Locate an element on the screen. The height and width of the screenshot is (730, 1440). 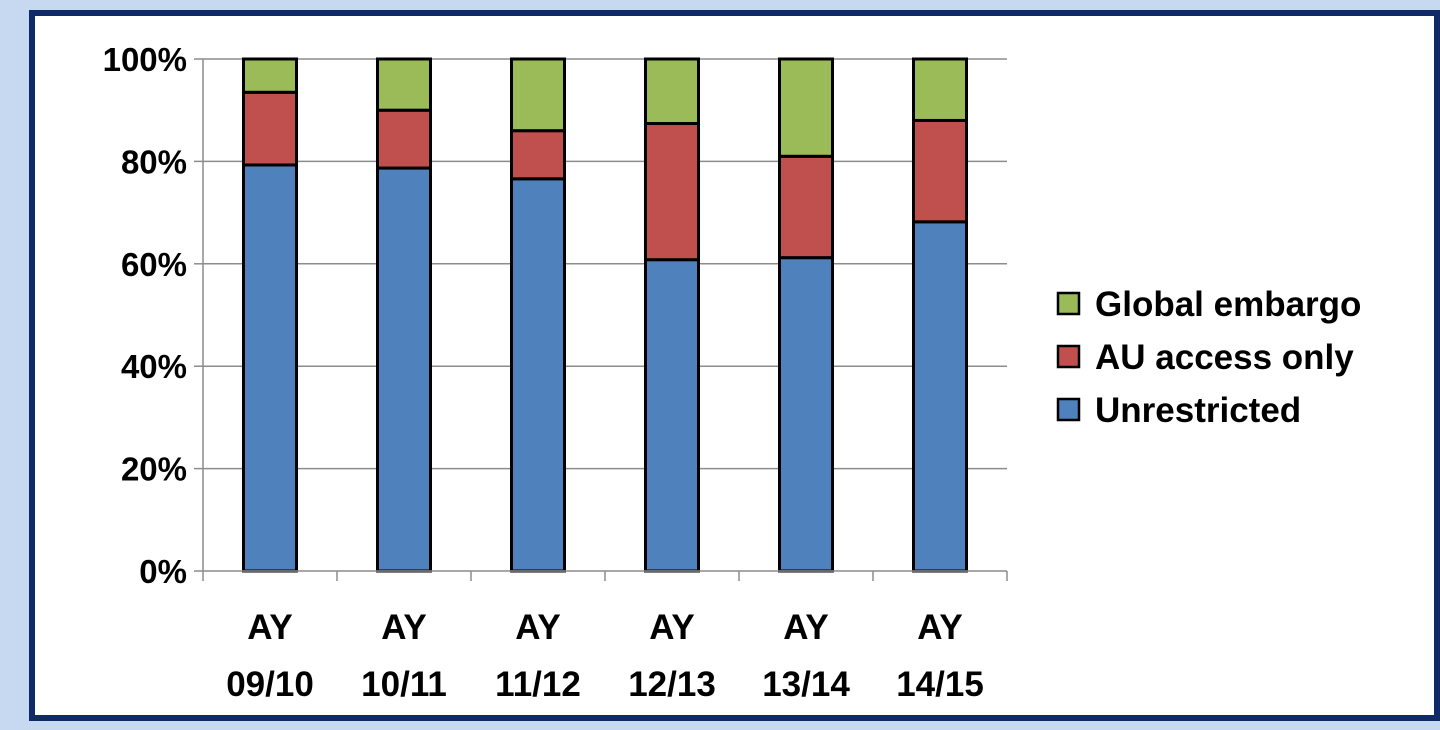
y-tick-label: 0% is located at coordinates (163, 571).